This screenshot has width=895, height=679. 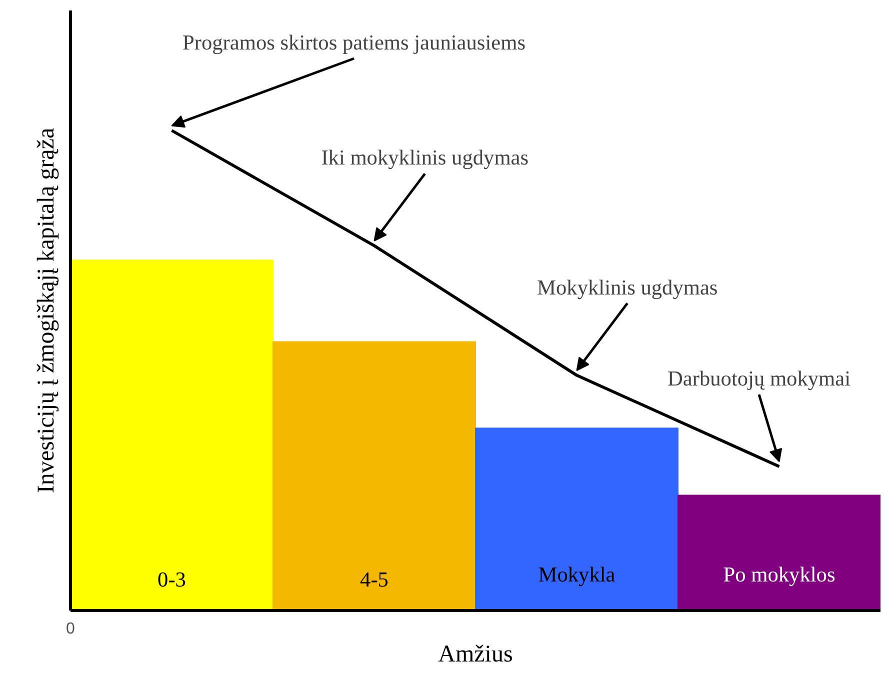 I want to click on x-tick-label: Mokykla, so click(x=577, y=574).